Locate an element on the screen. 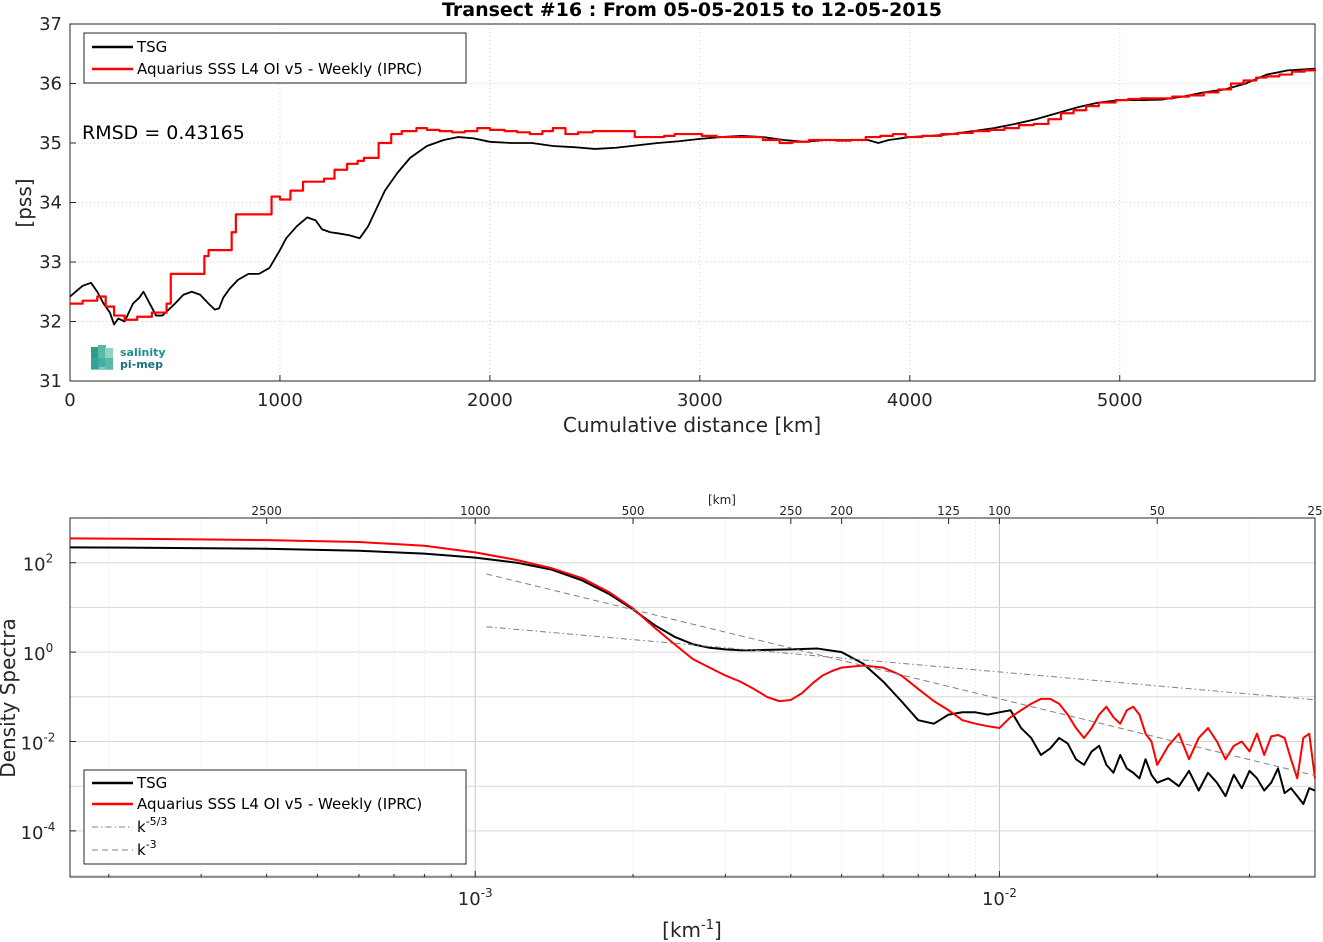  top-axis-unit-label: [km] is located at coordinates (722, 500).